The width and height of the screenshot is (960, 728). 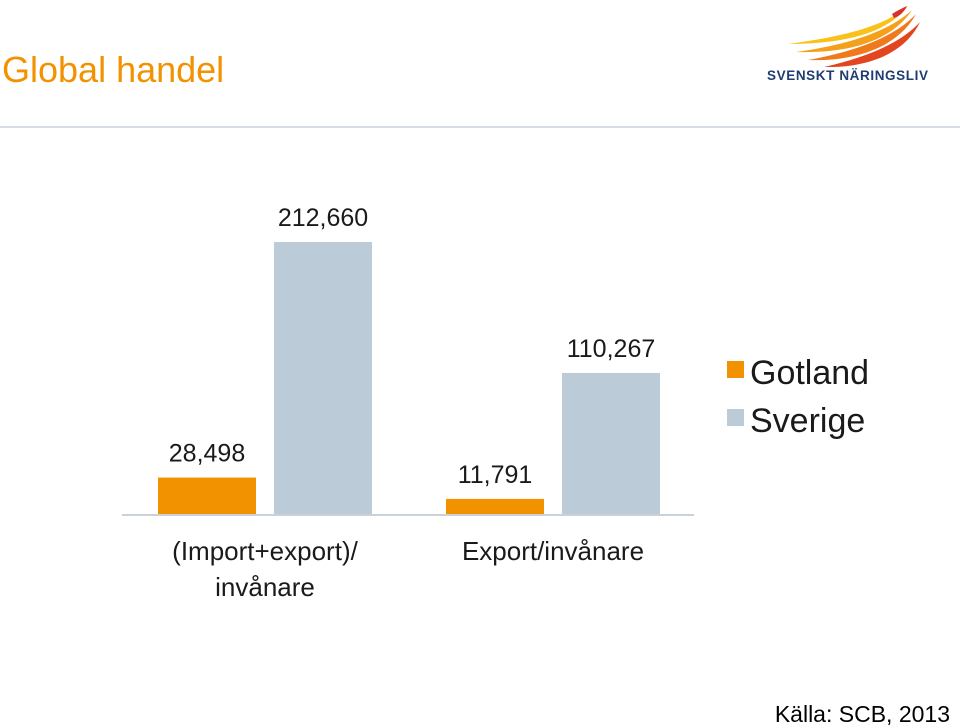 I want to click on data-label-gotland-0: 28,498, so click(x=207, y=454).